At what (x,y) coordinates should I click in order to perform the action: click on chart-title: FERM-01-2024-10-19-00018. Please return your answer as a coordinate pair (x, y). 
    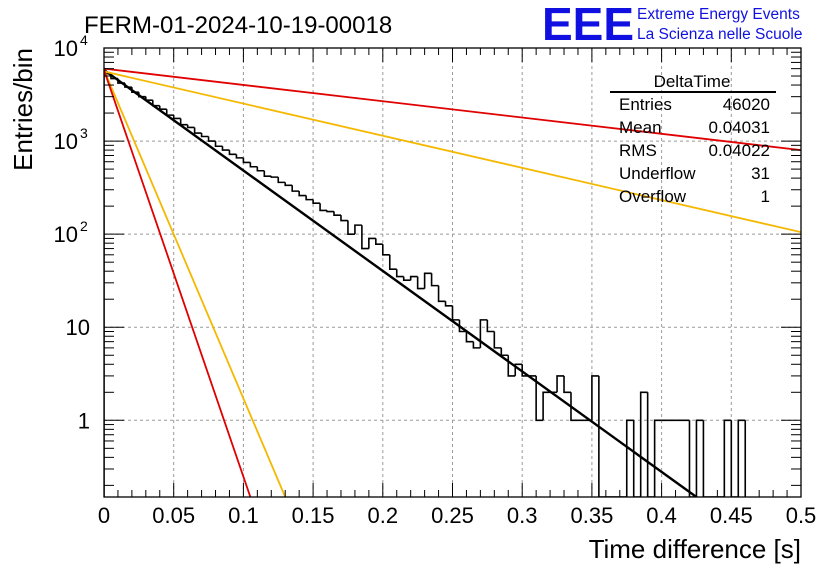
    Looking at the image, I should click on (238, 25).